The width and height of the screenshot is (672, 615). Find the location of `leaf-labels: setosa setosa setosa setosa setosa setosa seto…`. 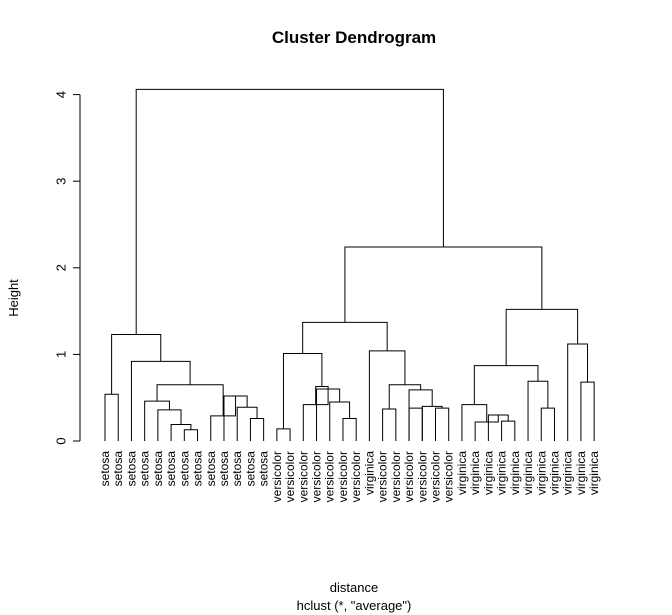

leaf-labels: setosa setosa setosa setosa setosa setosa seto… is located at coordinates (349, 477).